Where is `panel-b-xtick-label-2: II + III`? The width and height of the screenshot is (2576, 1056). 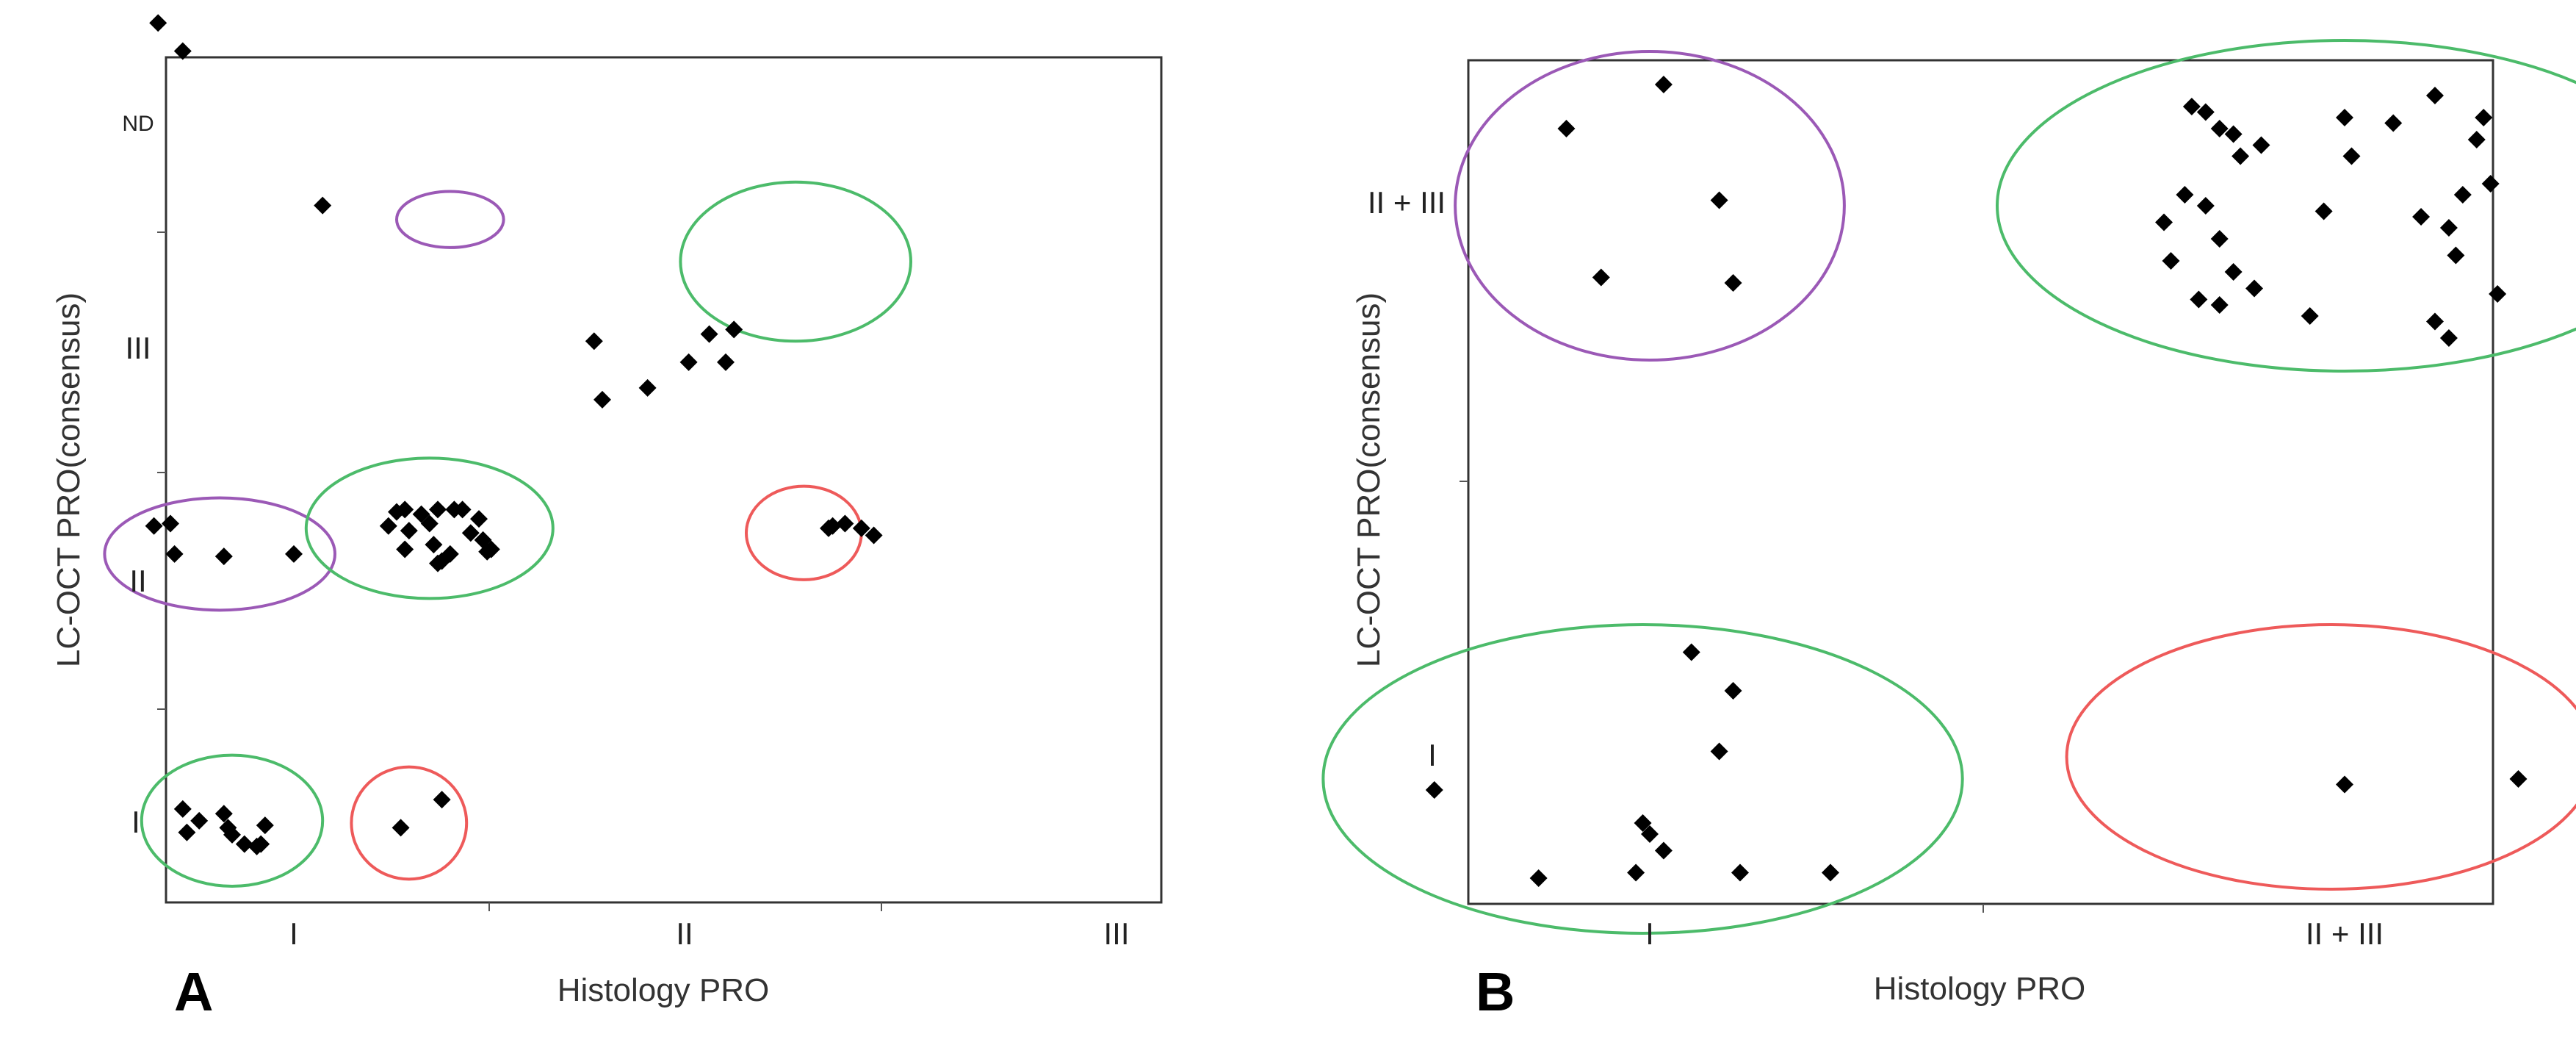 panel-b-xtick-label-2: II + III is located at coordinates (2345, 933).